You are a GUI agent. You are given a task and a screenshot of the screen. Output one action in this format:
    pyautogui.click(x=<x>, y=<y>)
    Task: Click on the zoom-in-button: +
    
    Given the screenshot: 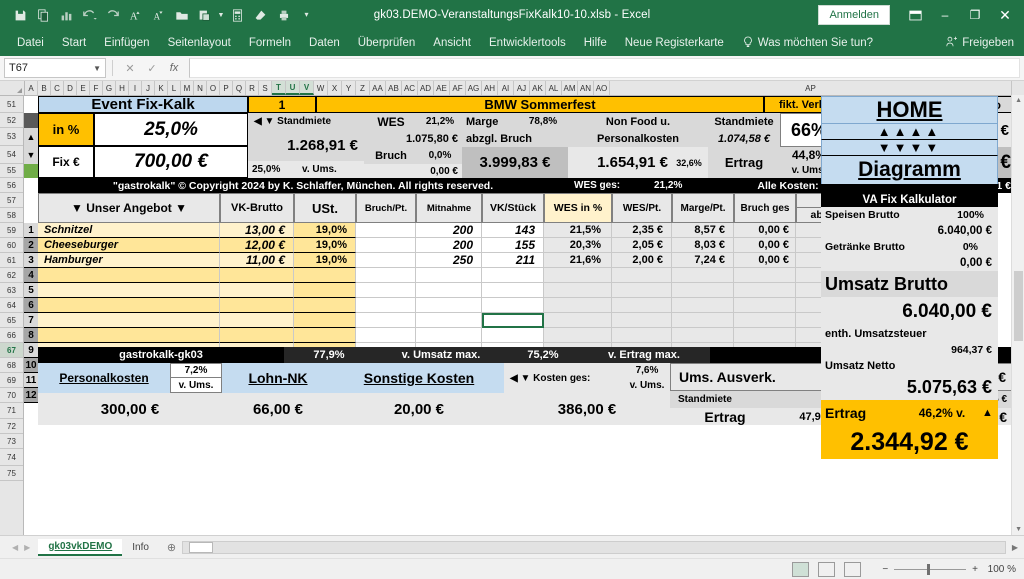 What is the action you would take?
    pyautogui.click(x=975, y=569)
    